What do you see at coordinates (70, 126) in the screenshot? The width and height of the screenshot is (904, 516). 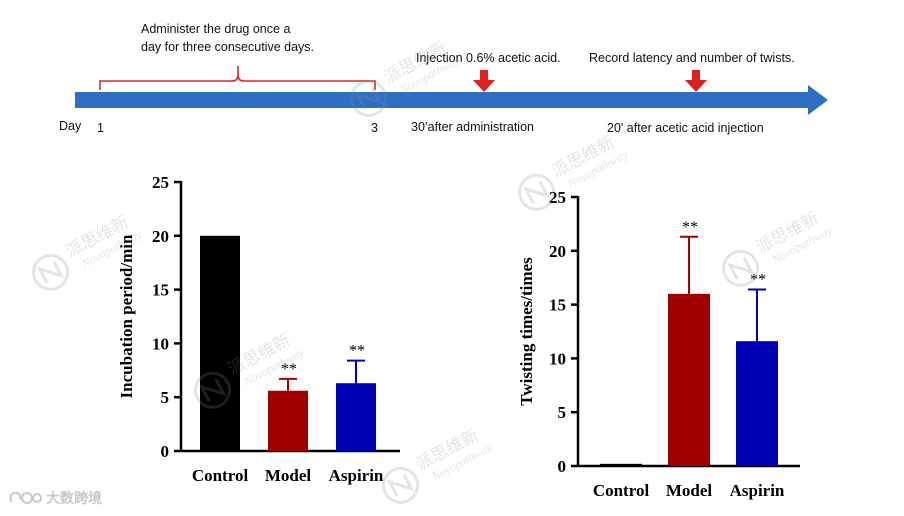 I see `day-label: Day` at bounding box center [70, 126].